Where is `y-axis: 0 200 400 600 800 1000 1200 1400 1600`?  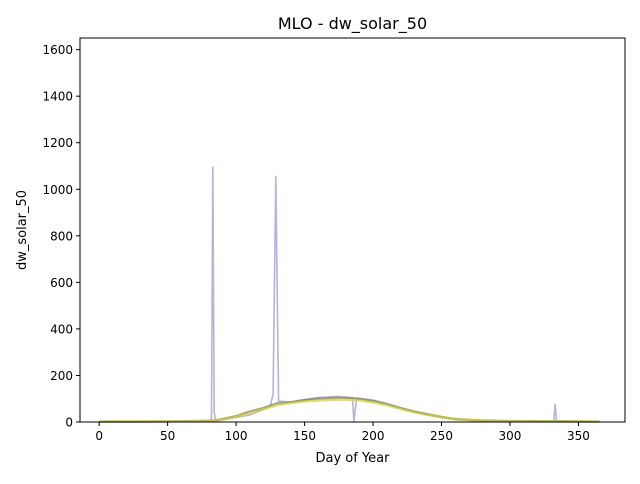 y-axis: 0 200 400 600 800 1000 1200 1400 1600 is located at coordinates (61, 236).